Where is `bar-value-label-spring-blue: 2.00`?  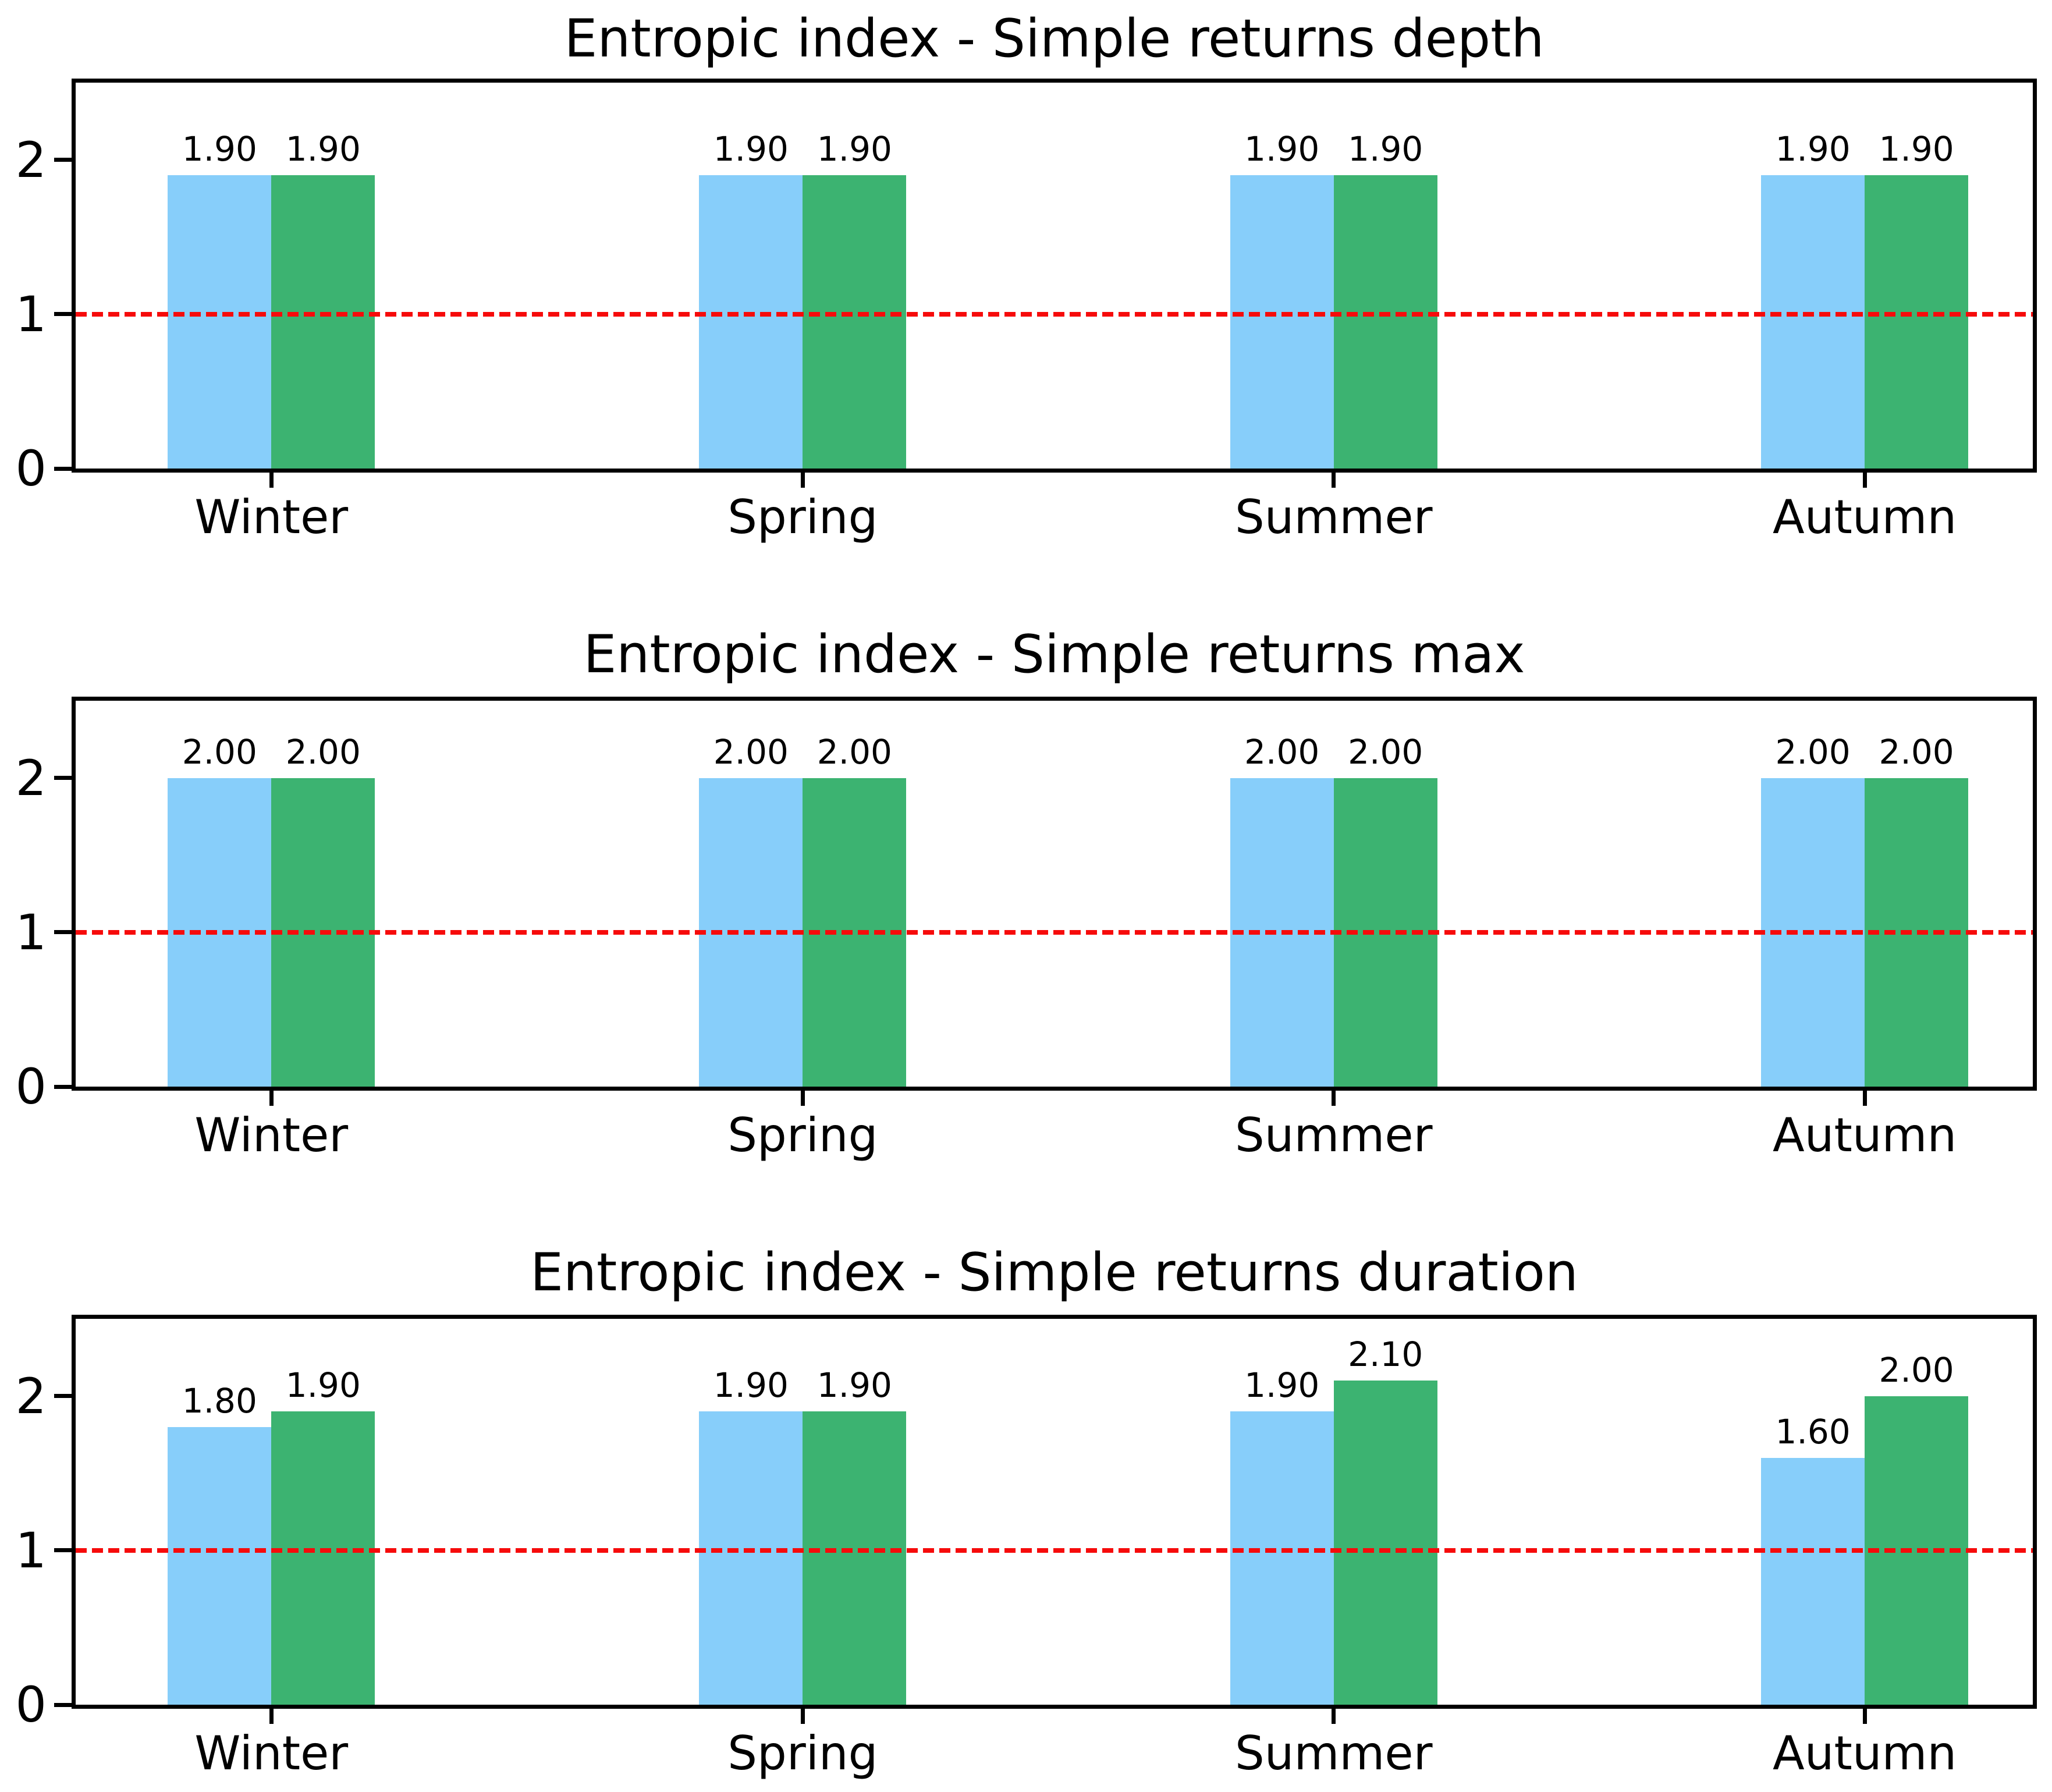
bar-value-label-spring-blue: 2.00 is located at coordinates (751, 752).